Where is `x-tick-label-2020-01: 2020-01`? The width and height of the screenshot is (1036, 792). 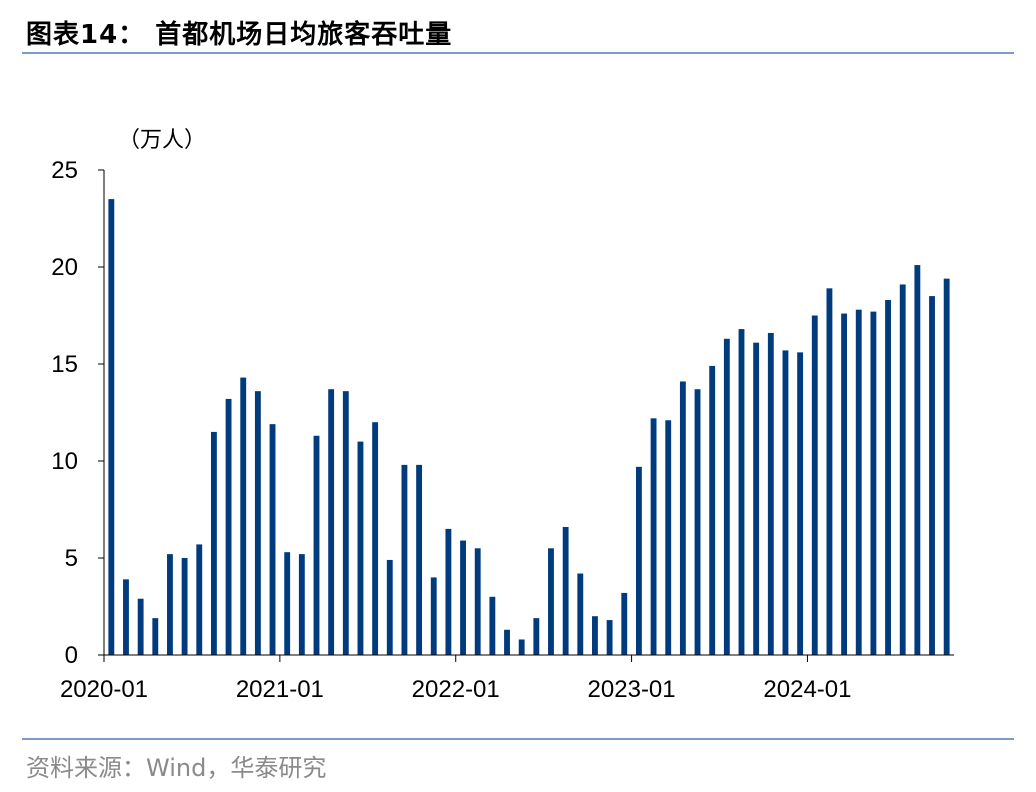 x-tick-label-2020-01: 2020-01 is located at coordinates (104, 689).